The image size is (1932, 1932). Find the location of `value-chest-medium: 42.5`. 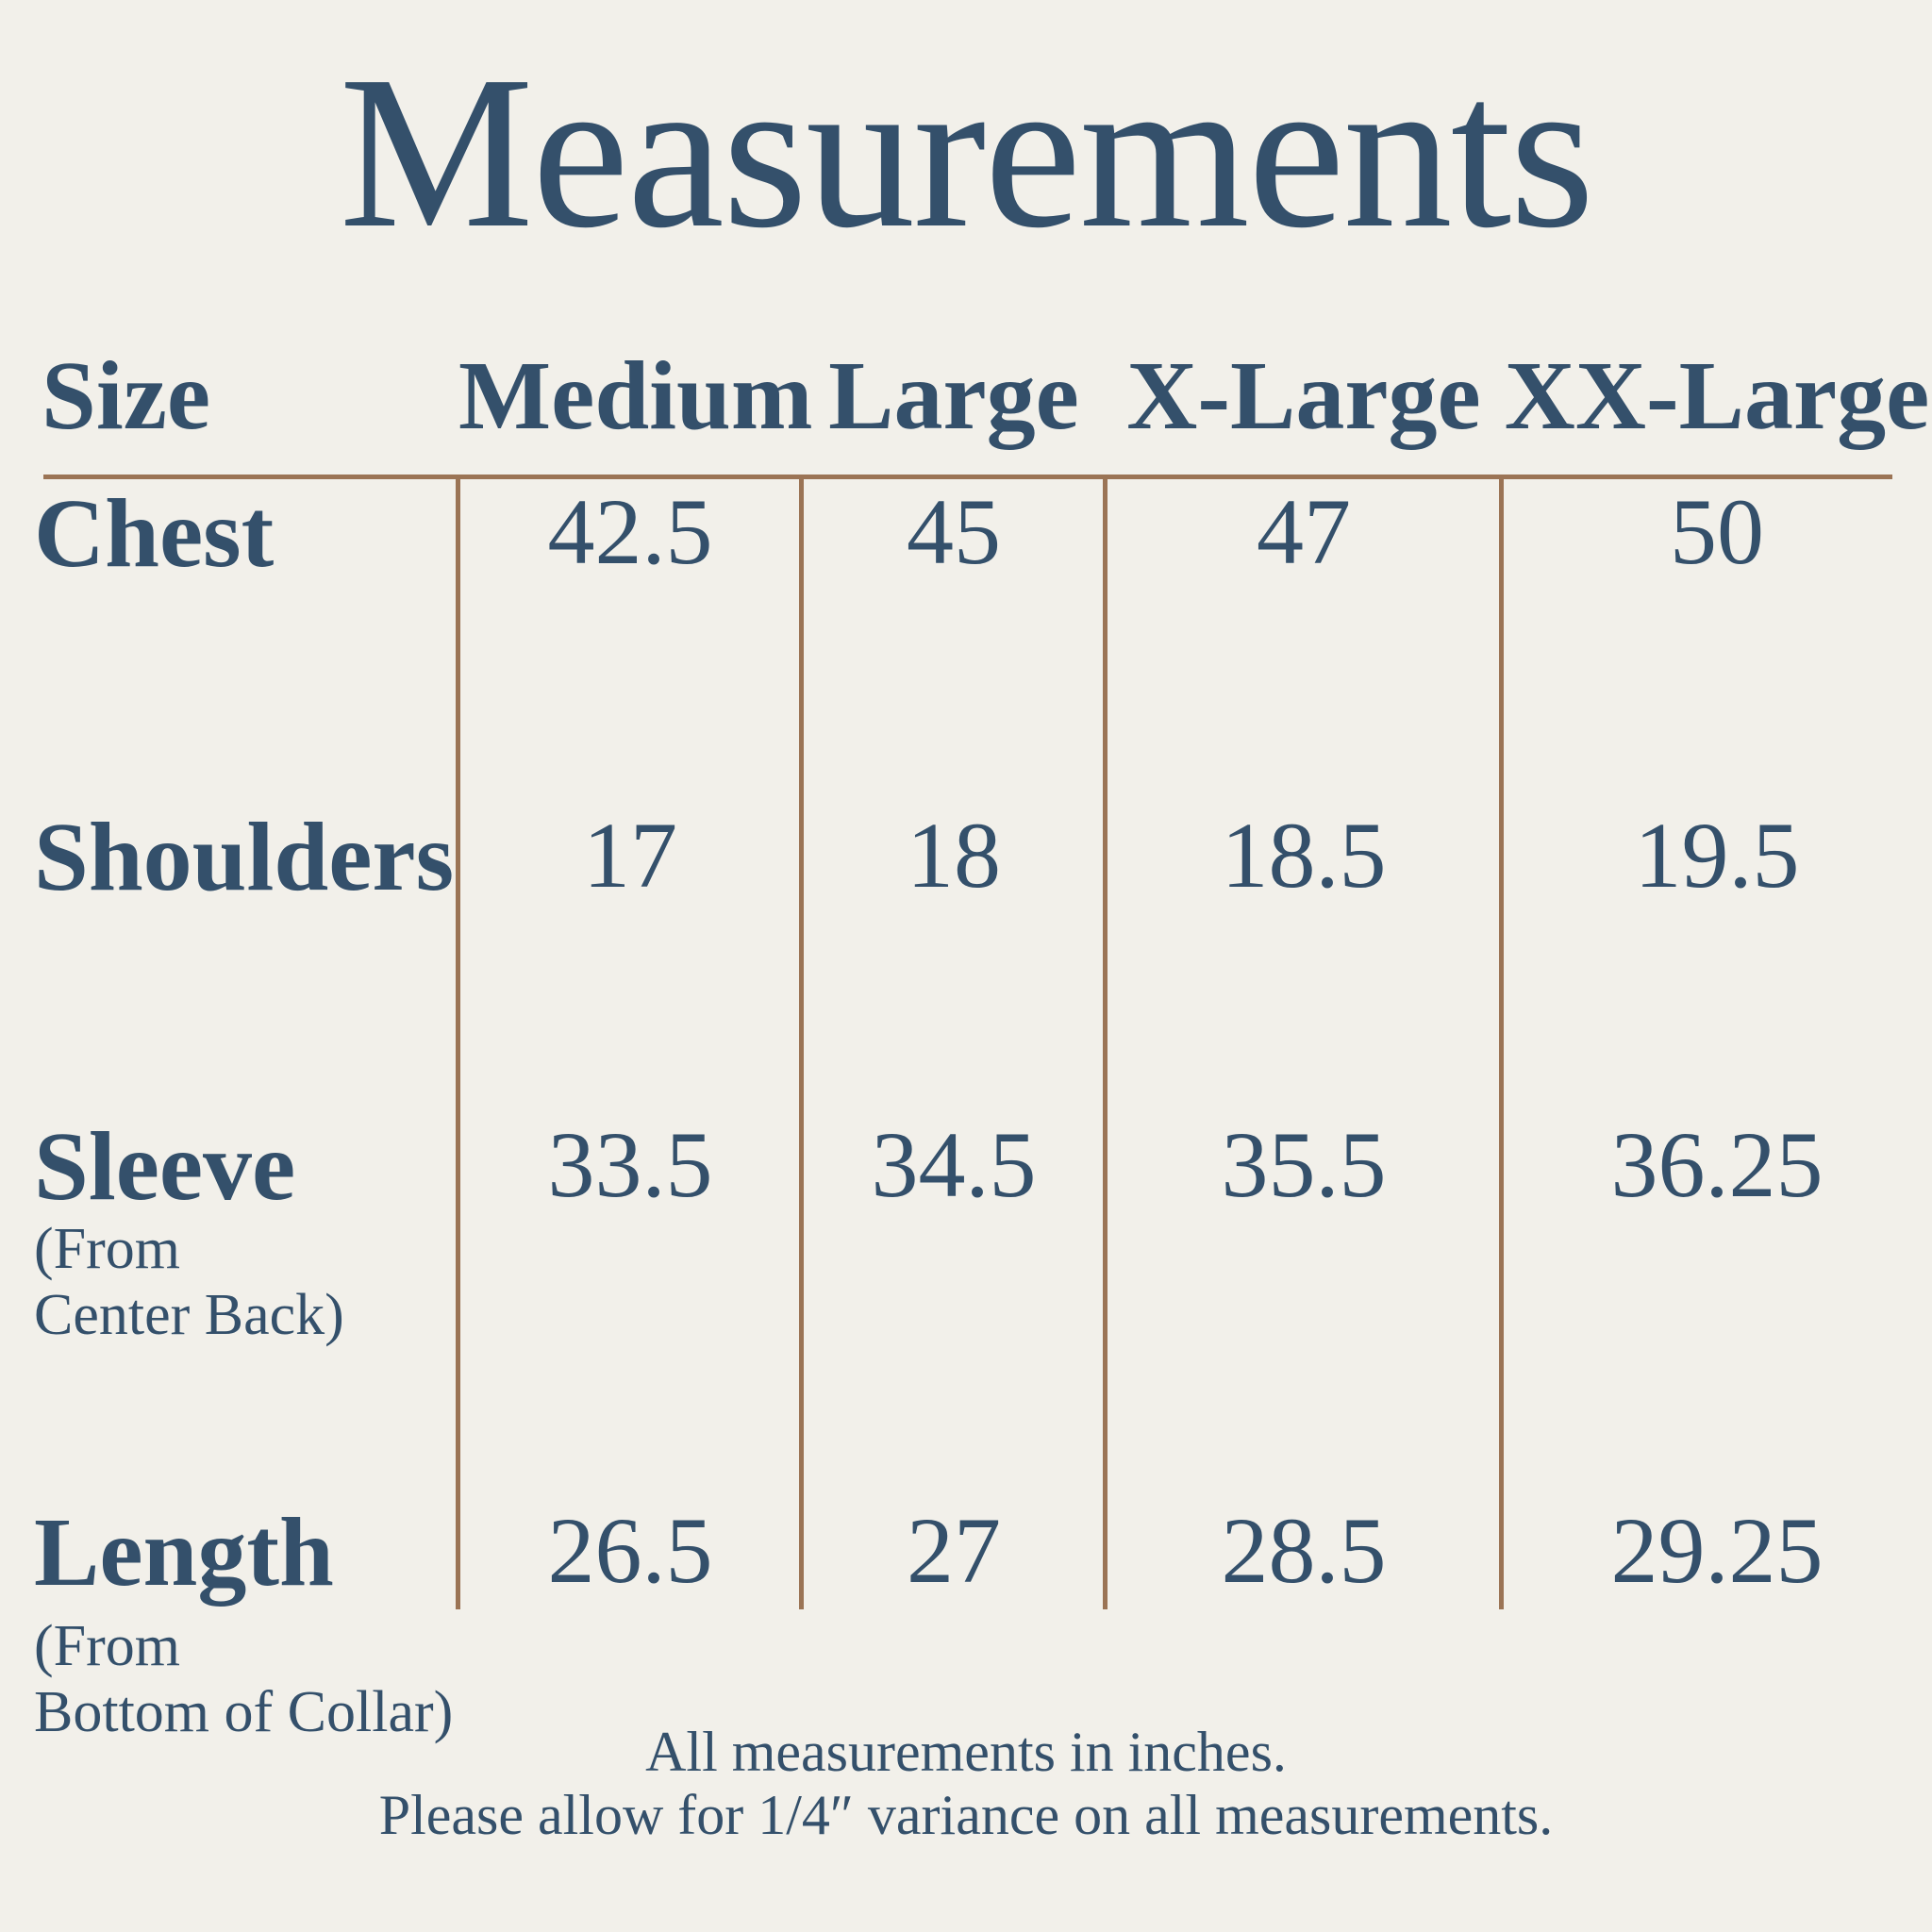

value-chest-medium: 42.5 is located at coordinates (630, 531).